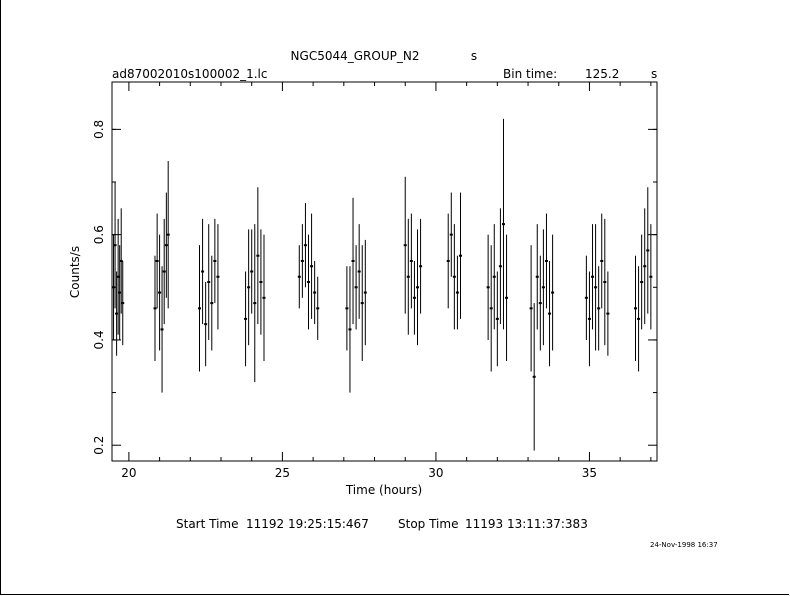 The width and height of the screenshot is (790, 596). What do you see at coordinates (654, 74) in the screenshot?
I see `bin-time-unit: s` at bounding box center [654, 74].